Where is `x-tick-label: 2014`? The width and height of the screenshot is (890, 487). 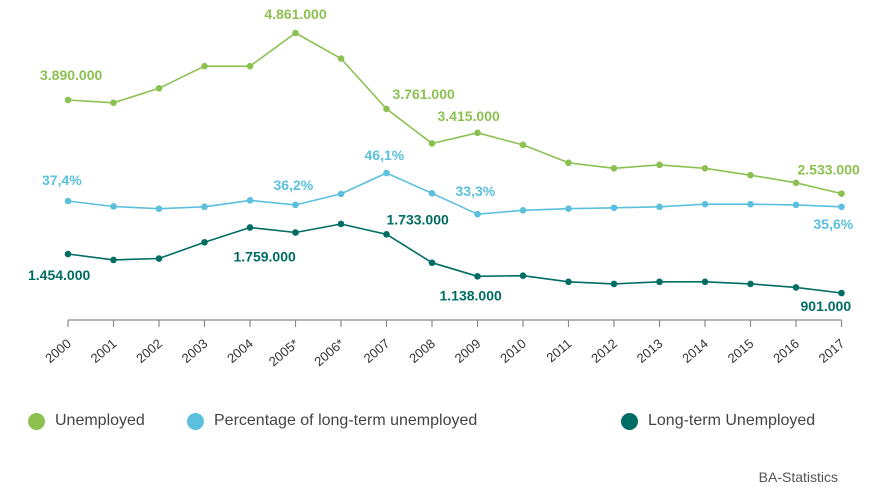 x-tick-label: 2014 is located at coordinates (695, 351).